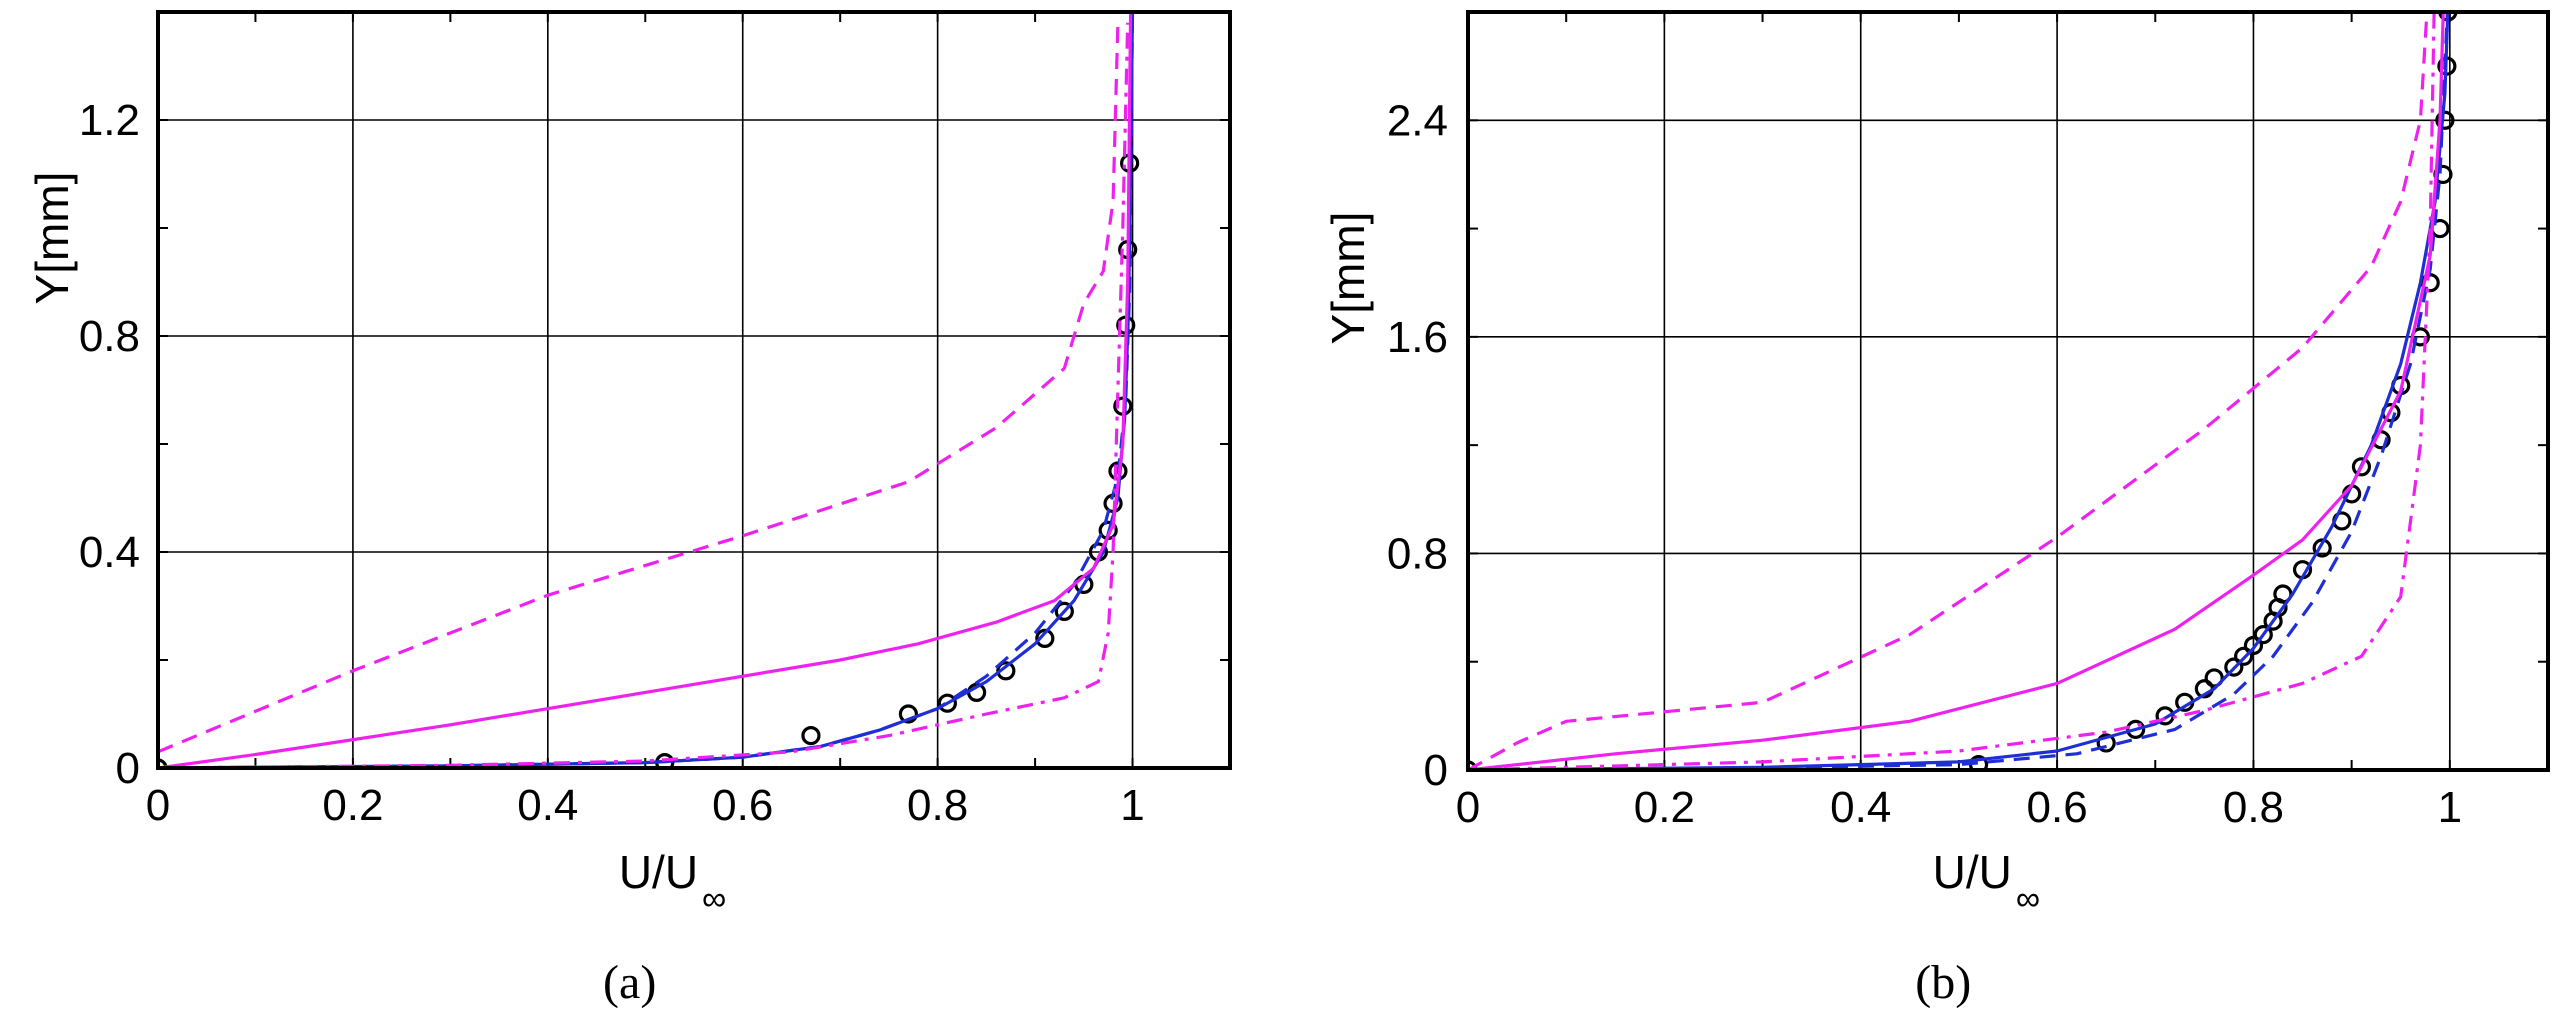 The image size is (2558, 1034). Describe the element at coordinates (1943, 982) in the screenshot. I see `panel-caption: (b)` at that location.